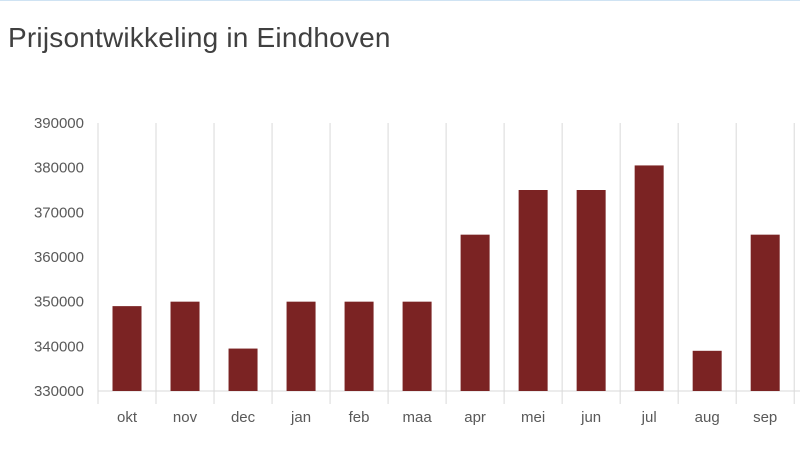  What do you see at coordinates (300, 417) in the screenshot?
I see `x-tick-label: jan` at bounding box center [300, 417].